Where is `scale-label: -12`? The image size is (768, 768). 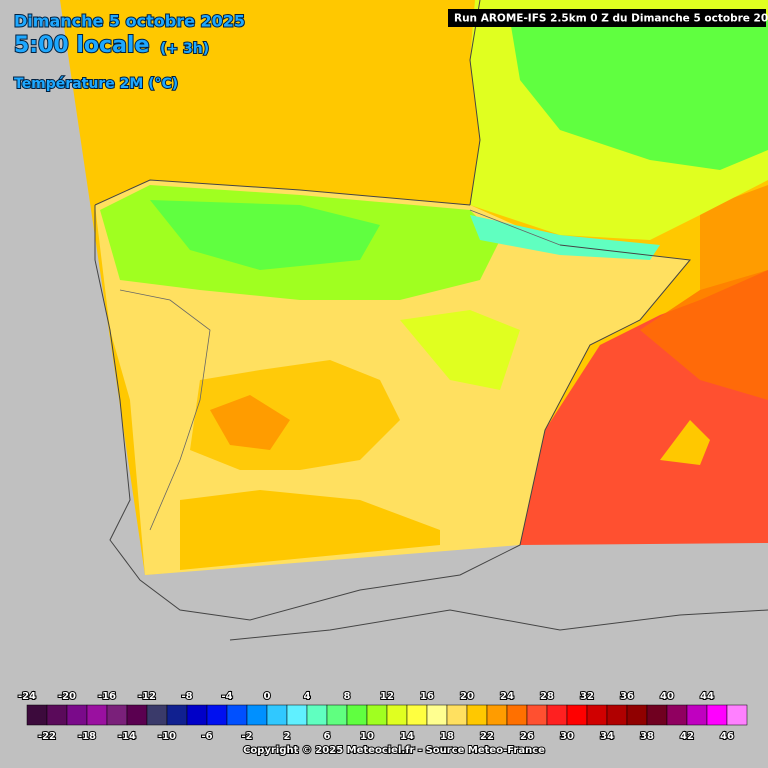 scale-label: -12 is located at coordinates (147, 696).